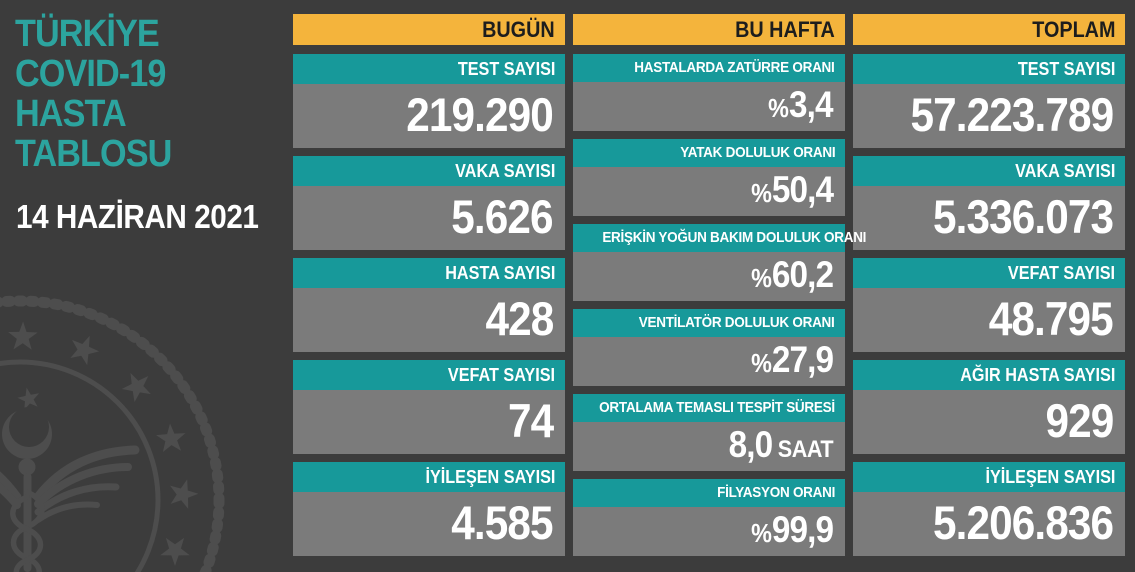 The width and height of the screenshot is (1135, 572). What do you see at coordinates (709, 29) in the screenshot?
I see `column-header-this-week: BU HAFTA` at bounding box center [709, 29].